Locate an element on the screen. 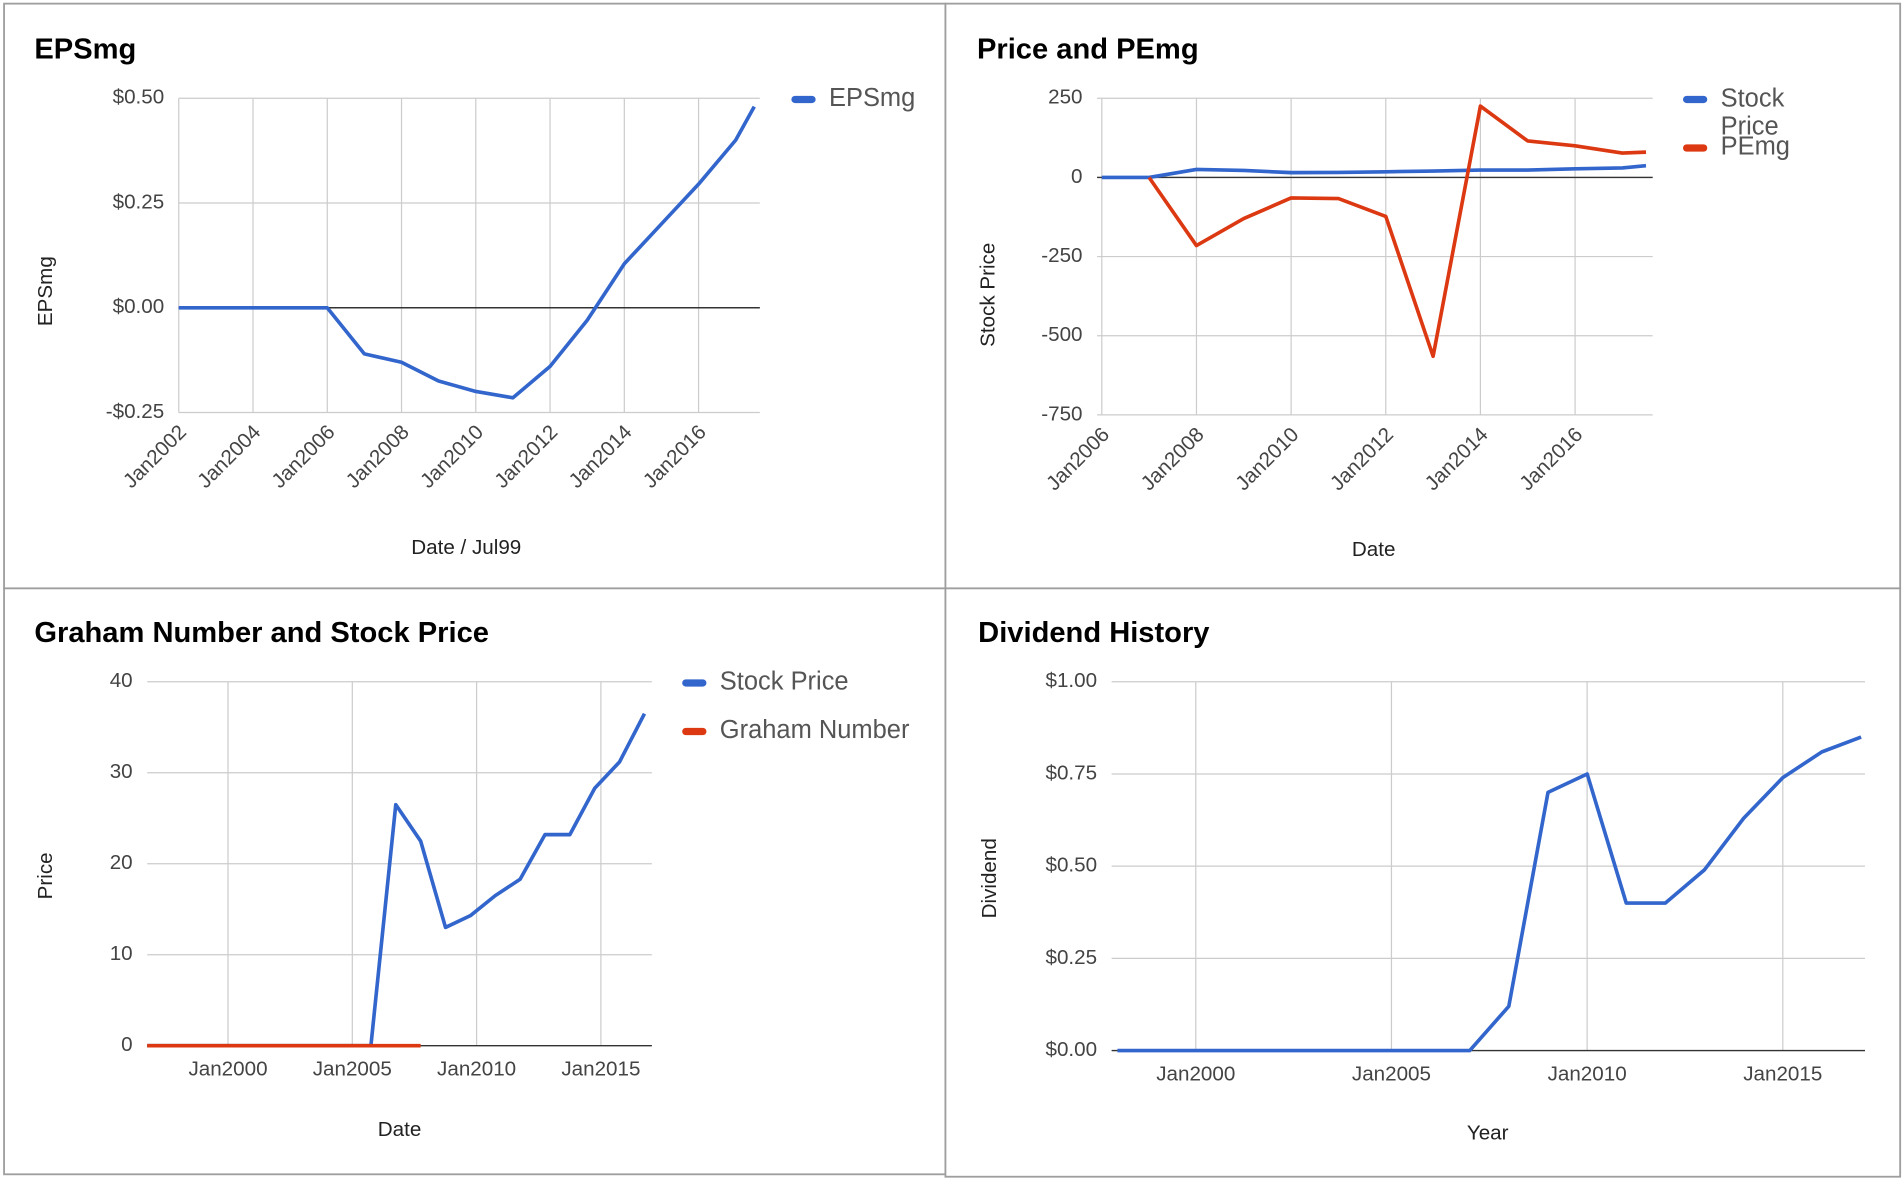  chart-title: Dividend History is located at coordinates (1094, 633).